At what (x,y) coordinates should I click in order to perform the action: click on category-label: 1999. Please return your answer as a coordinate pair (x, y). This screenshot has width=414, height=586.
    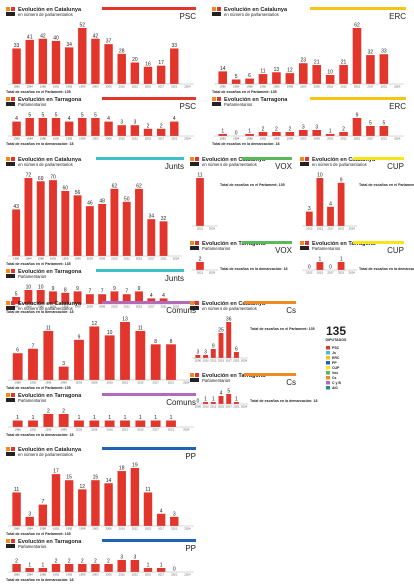
    Looking at the image, I should click on (64, 383).